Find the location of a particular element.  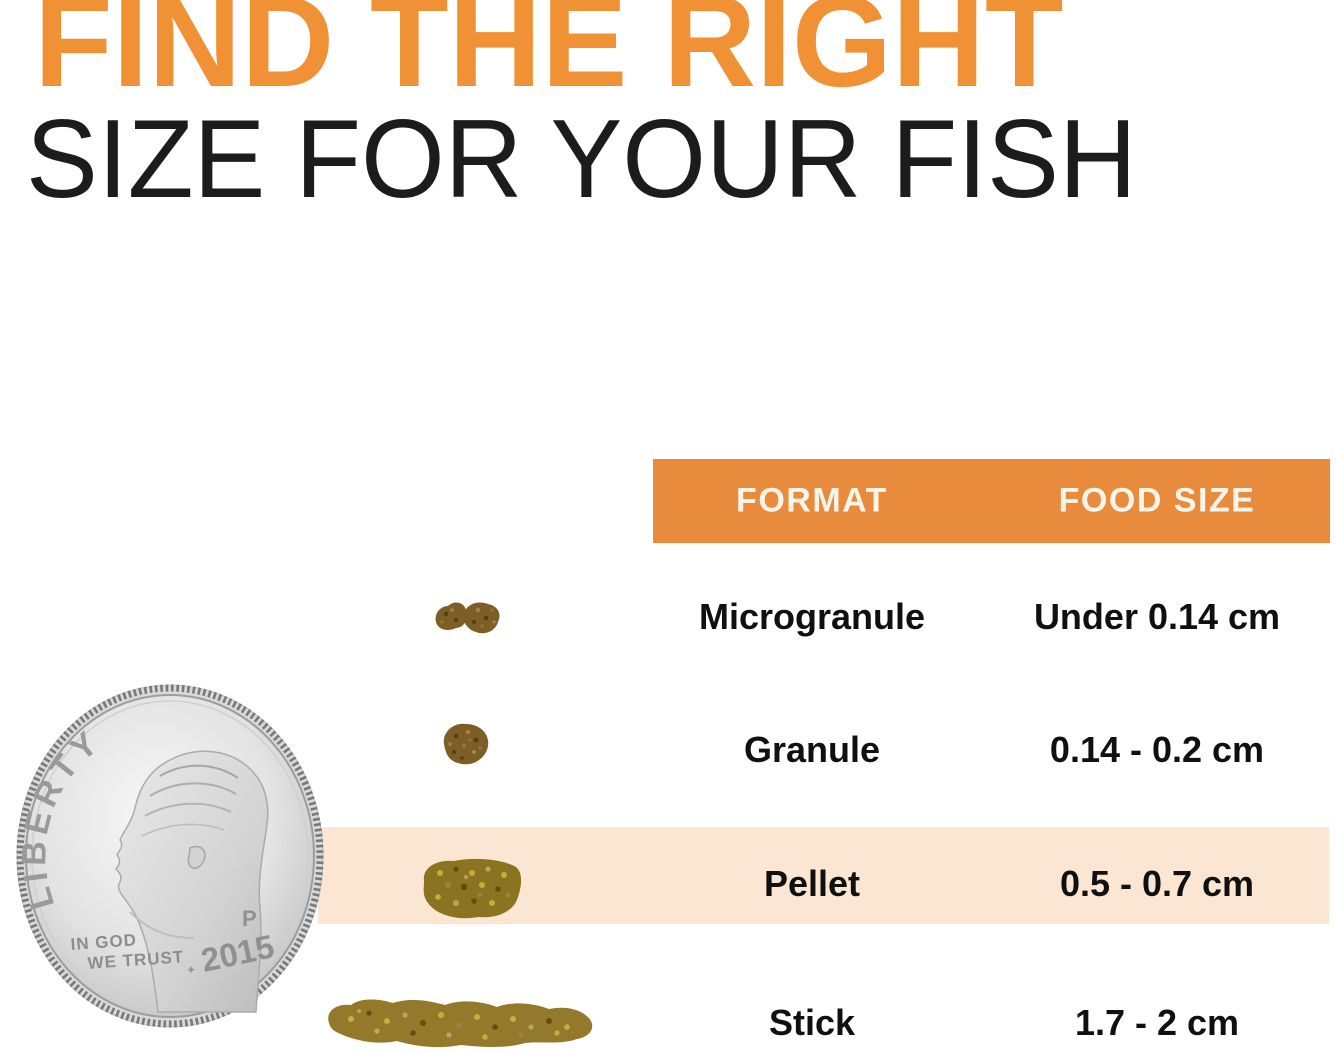

table-header-bar: FORMAT FOOD SIZE is located at coordinates (991, 501).